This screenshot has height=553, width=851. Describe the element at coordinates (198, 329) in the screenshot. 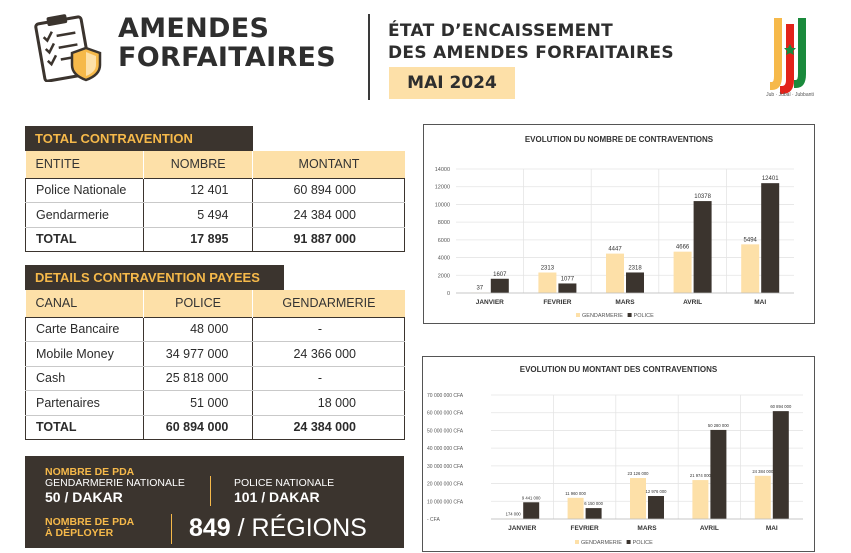

I see `cell-police: 48 000` at that location.